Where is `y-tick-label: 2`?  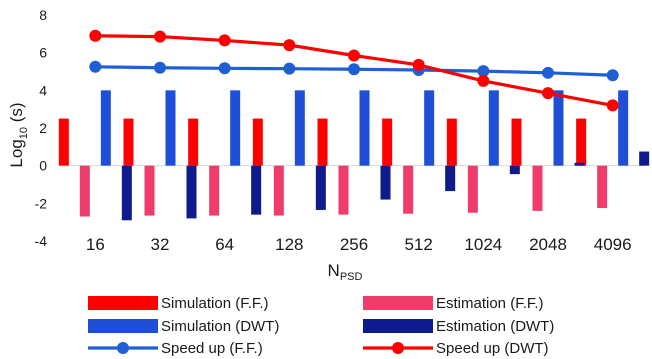 y-tick-label: 2 is located at coordinates (43, 128).